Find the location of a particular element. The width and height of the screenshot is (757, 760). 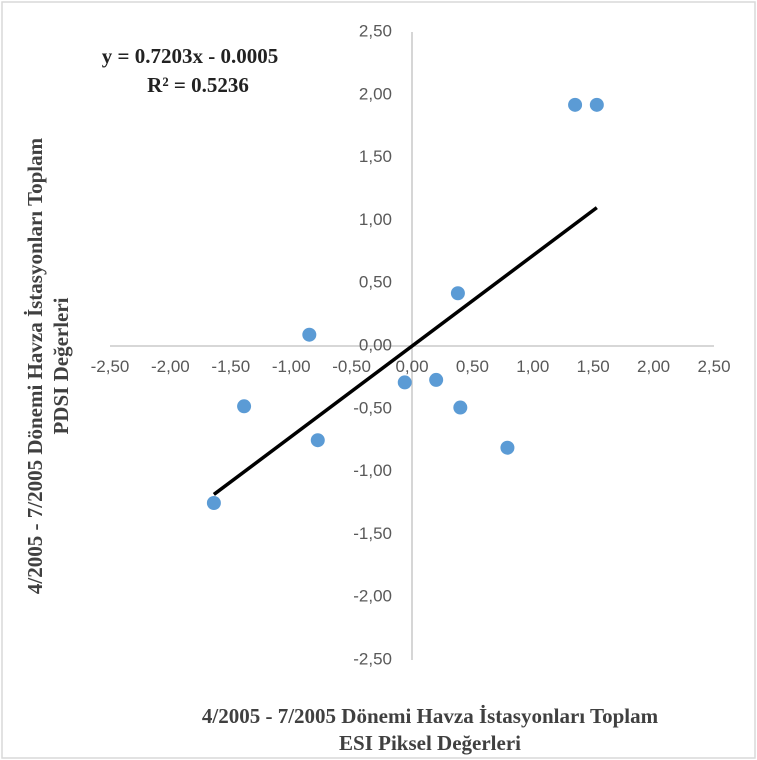

x-tick-label: 0,00 is located at coordinates (411, 366).